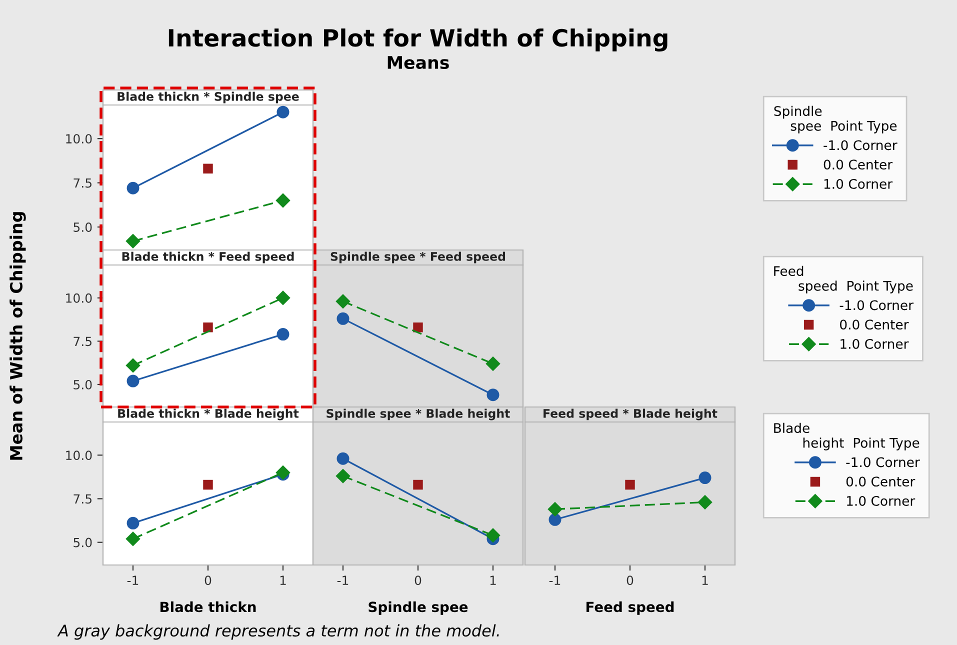 The width and height of the screenshot is (957, 645). Describe the element at coordinates (418, 608) in the screenshot. I see `x-axis-title: Spindle spee` at that location.